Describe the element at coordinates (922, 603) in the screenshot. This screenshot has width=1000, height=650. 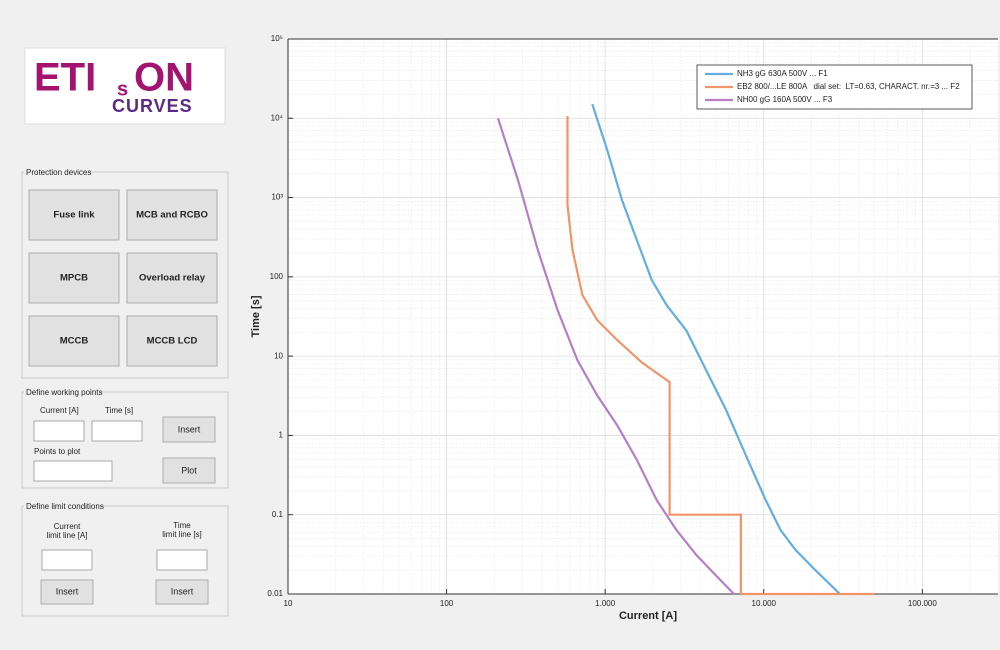
I see `x-tick-label: 100.000` at that location.